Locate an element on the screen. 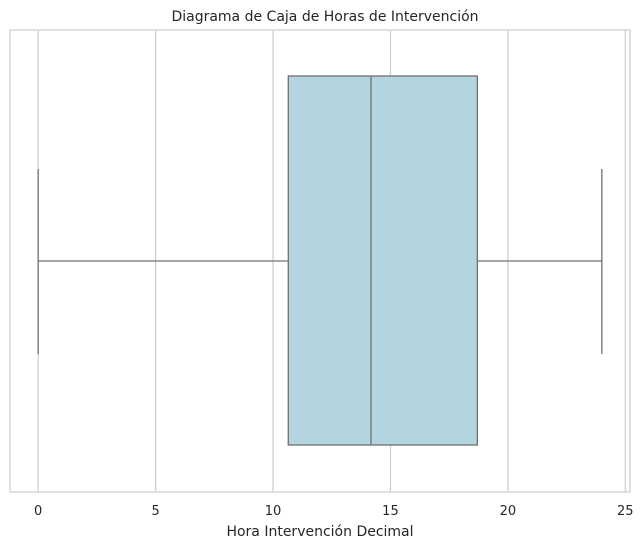 This screenshot has width=643, height=550. x-axis-label: Hora Intervención Decimal is located at coordinates (319, 532).